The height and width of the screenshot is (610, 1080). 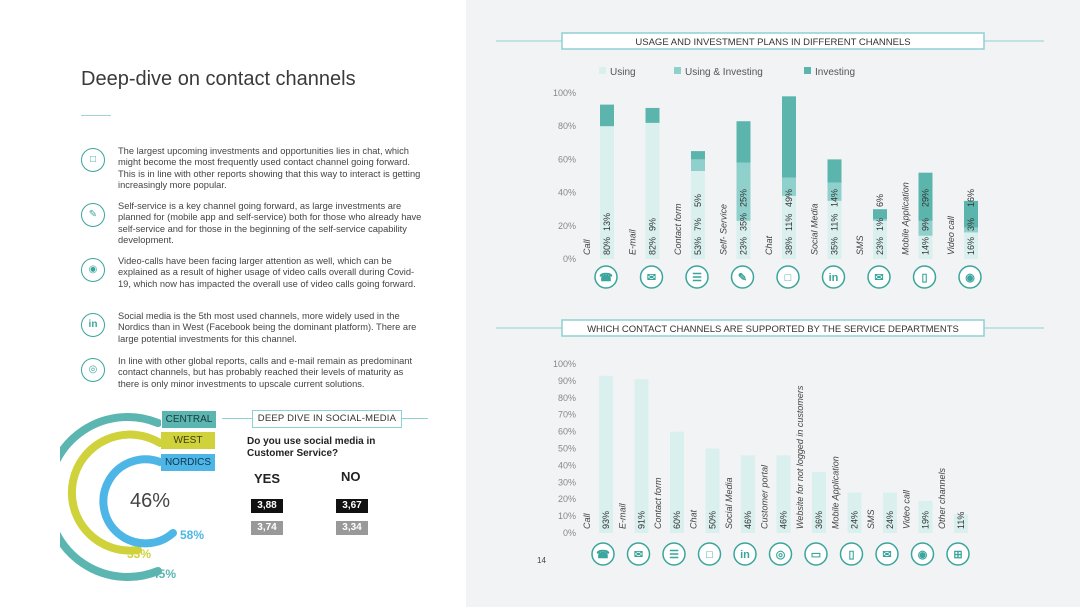 I want to click on y-tick-label: 70%, so click(x=567, y=415).